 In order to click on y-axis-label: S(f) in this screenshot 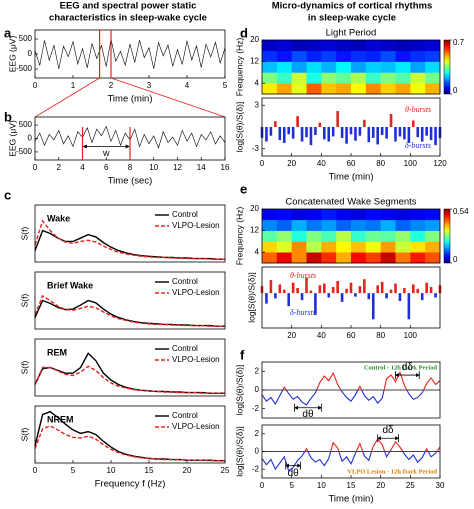, I will do `click(24, 367)`.